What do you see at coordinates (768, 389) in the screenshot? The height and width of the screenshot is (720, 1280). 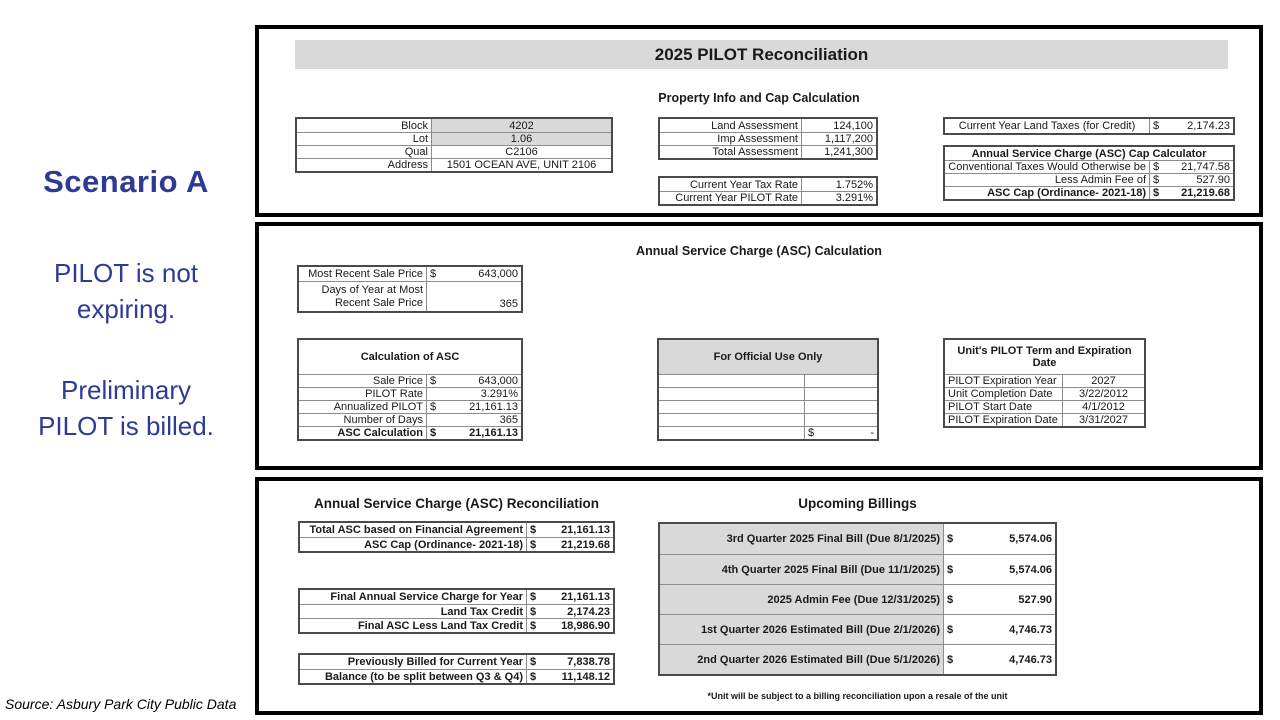 I see `official-use-table: For Official Use Only $ -` at bounding box center [768, 389].